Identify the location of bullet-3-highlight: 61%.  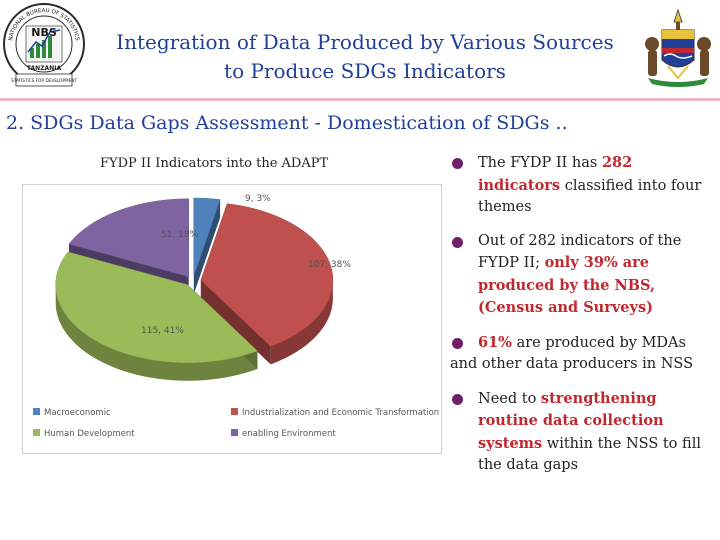
(495, 342).